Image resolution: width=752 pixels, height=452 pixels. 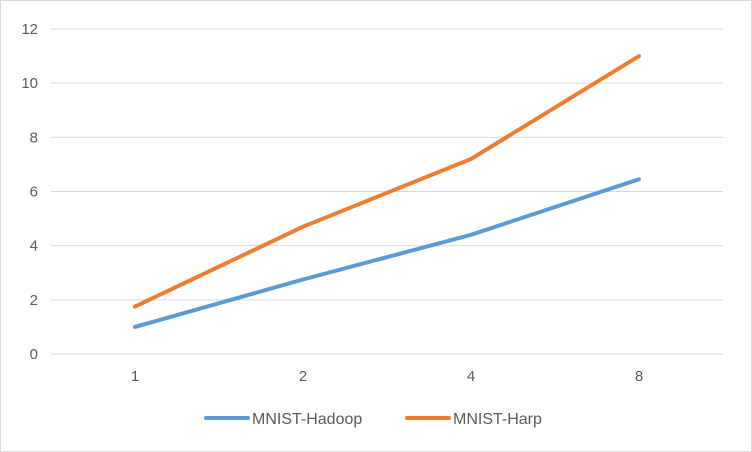 I want to click on y-axis-ticks: 0 2 4 6 8 10 12, so click(x=29, y=192).